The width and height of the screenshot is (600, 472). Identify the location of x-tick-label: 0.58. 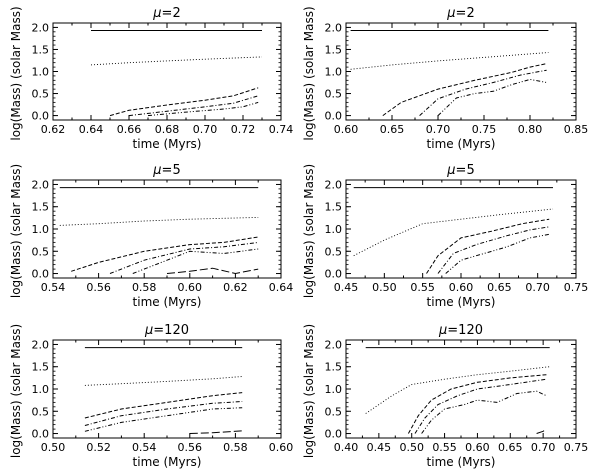
(235, 447).